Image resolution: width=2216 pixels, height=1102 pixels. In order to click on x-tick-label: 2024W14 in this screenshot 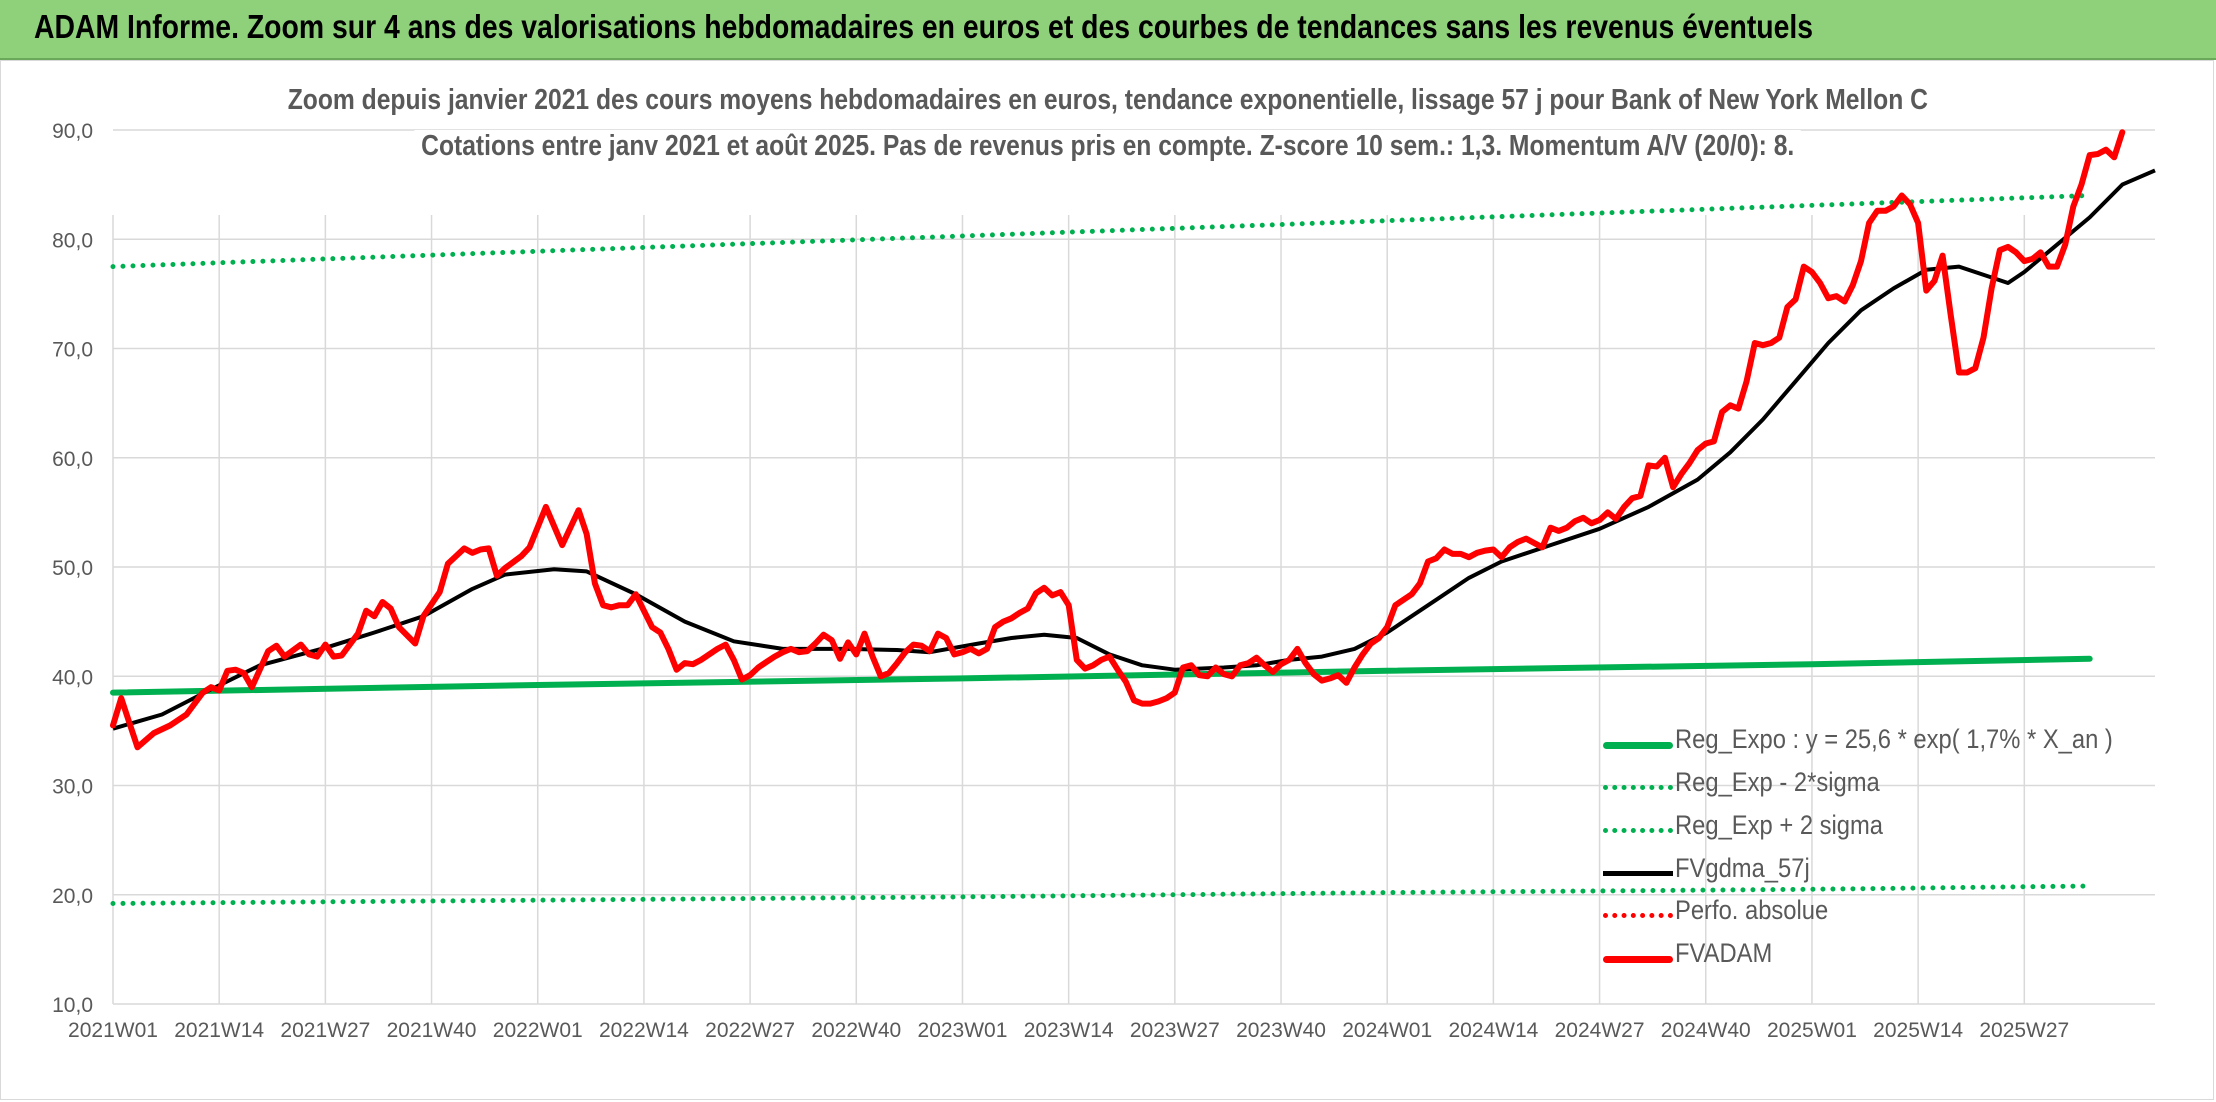, I will do `click(1493, 1030)`.